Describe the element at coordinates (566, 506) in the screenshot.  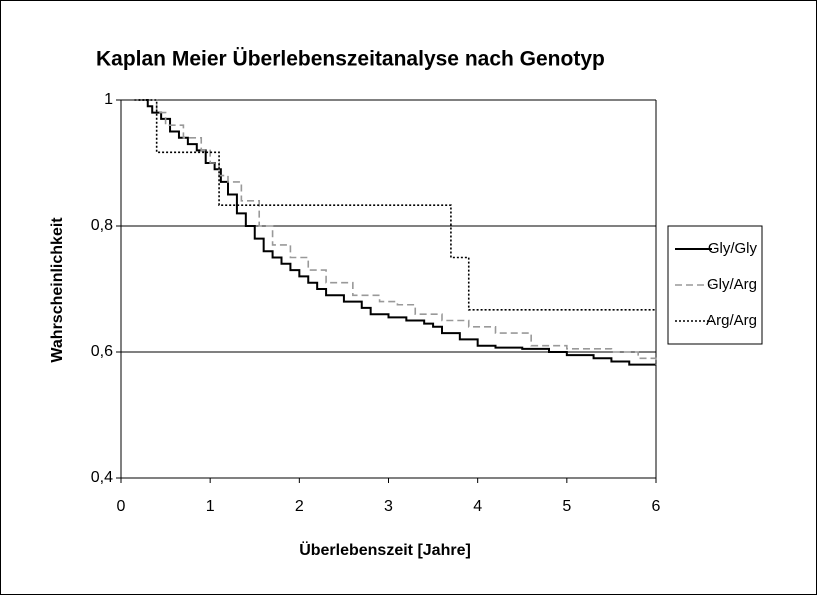
I see `x-tick-label: 5` at that location.